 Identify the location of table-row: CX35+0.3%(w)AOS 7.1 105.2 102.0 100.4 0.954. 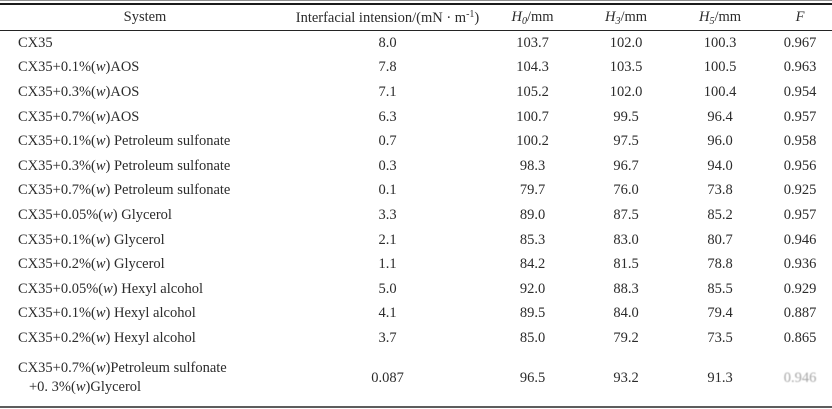
(416, 92).